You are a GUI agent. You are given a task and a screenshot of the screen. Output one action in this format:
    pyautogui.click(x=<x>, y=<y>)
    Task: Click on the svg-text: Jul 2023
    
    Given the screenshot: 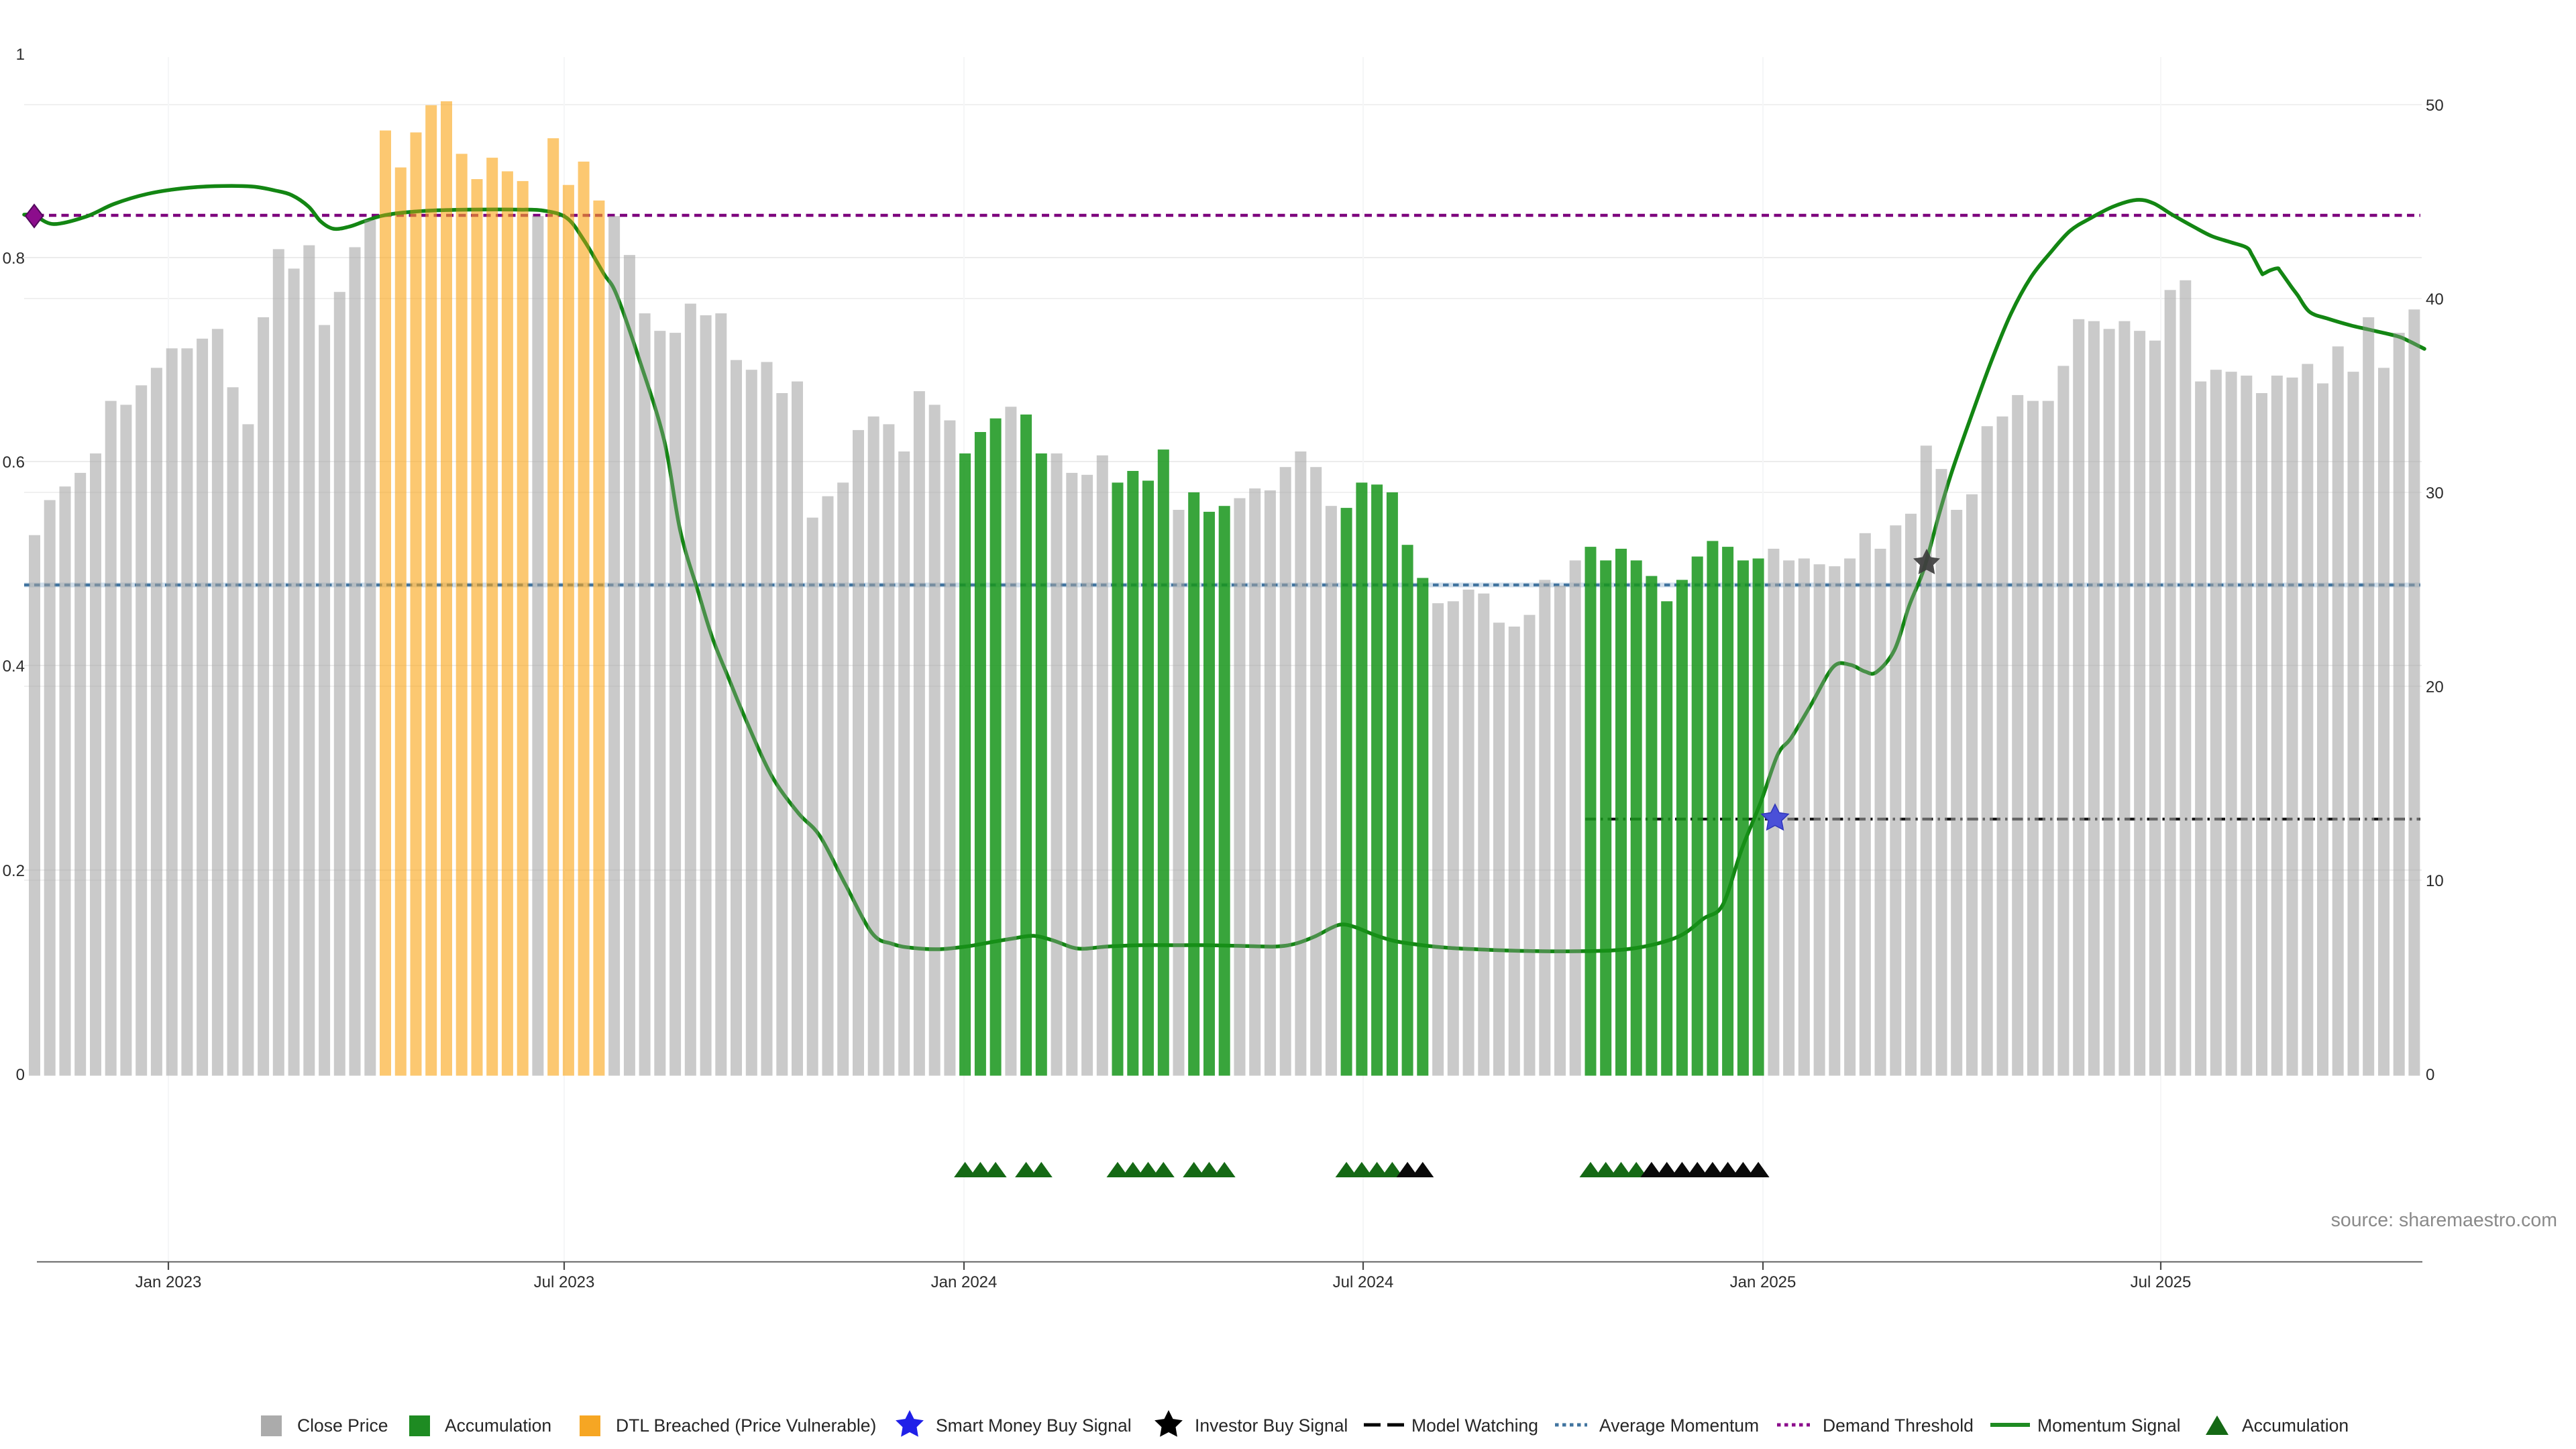 What is the action you would take?
    pyautogui.click(x=564, y=1282)
    